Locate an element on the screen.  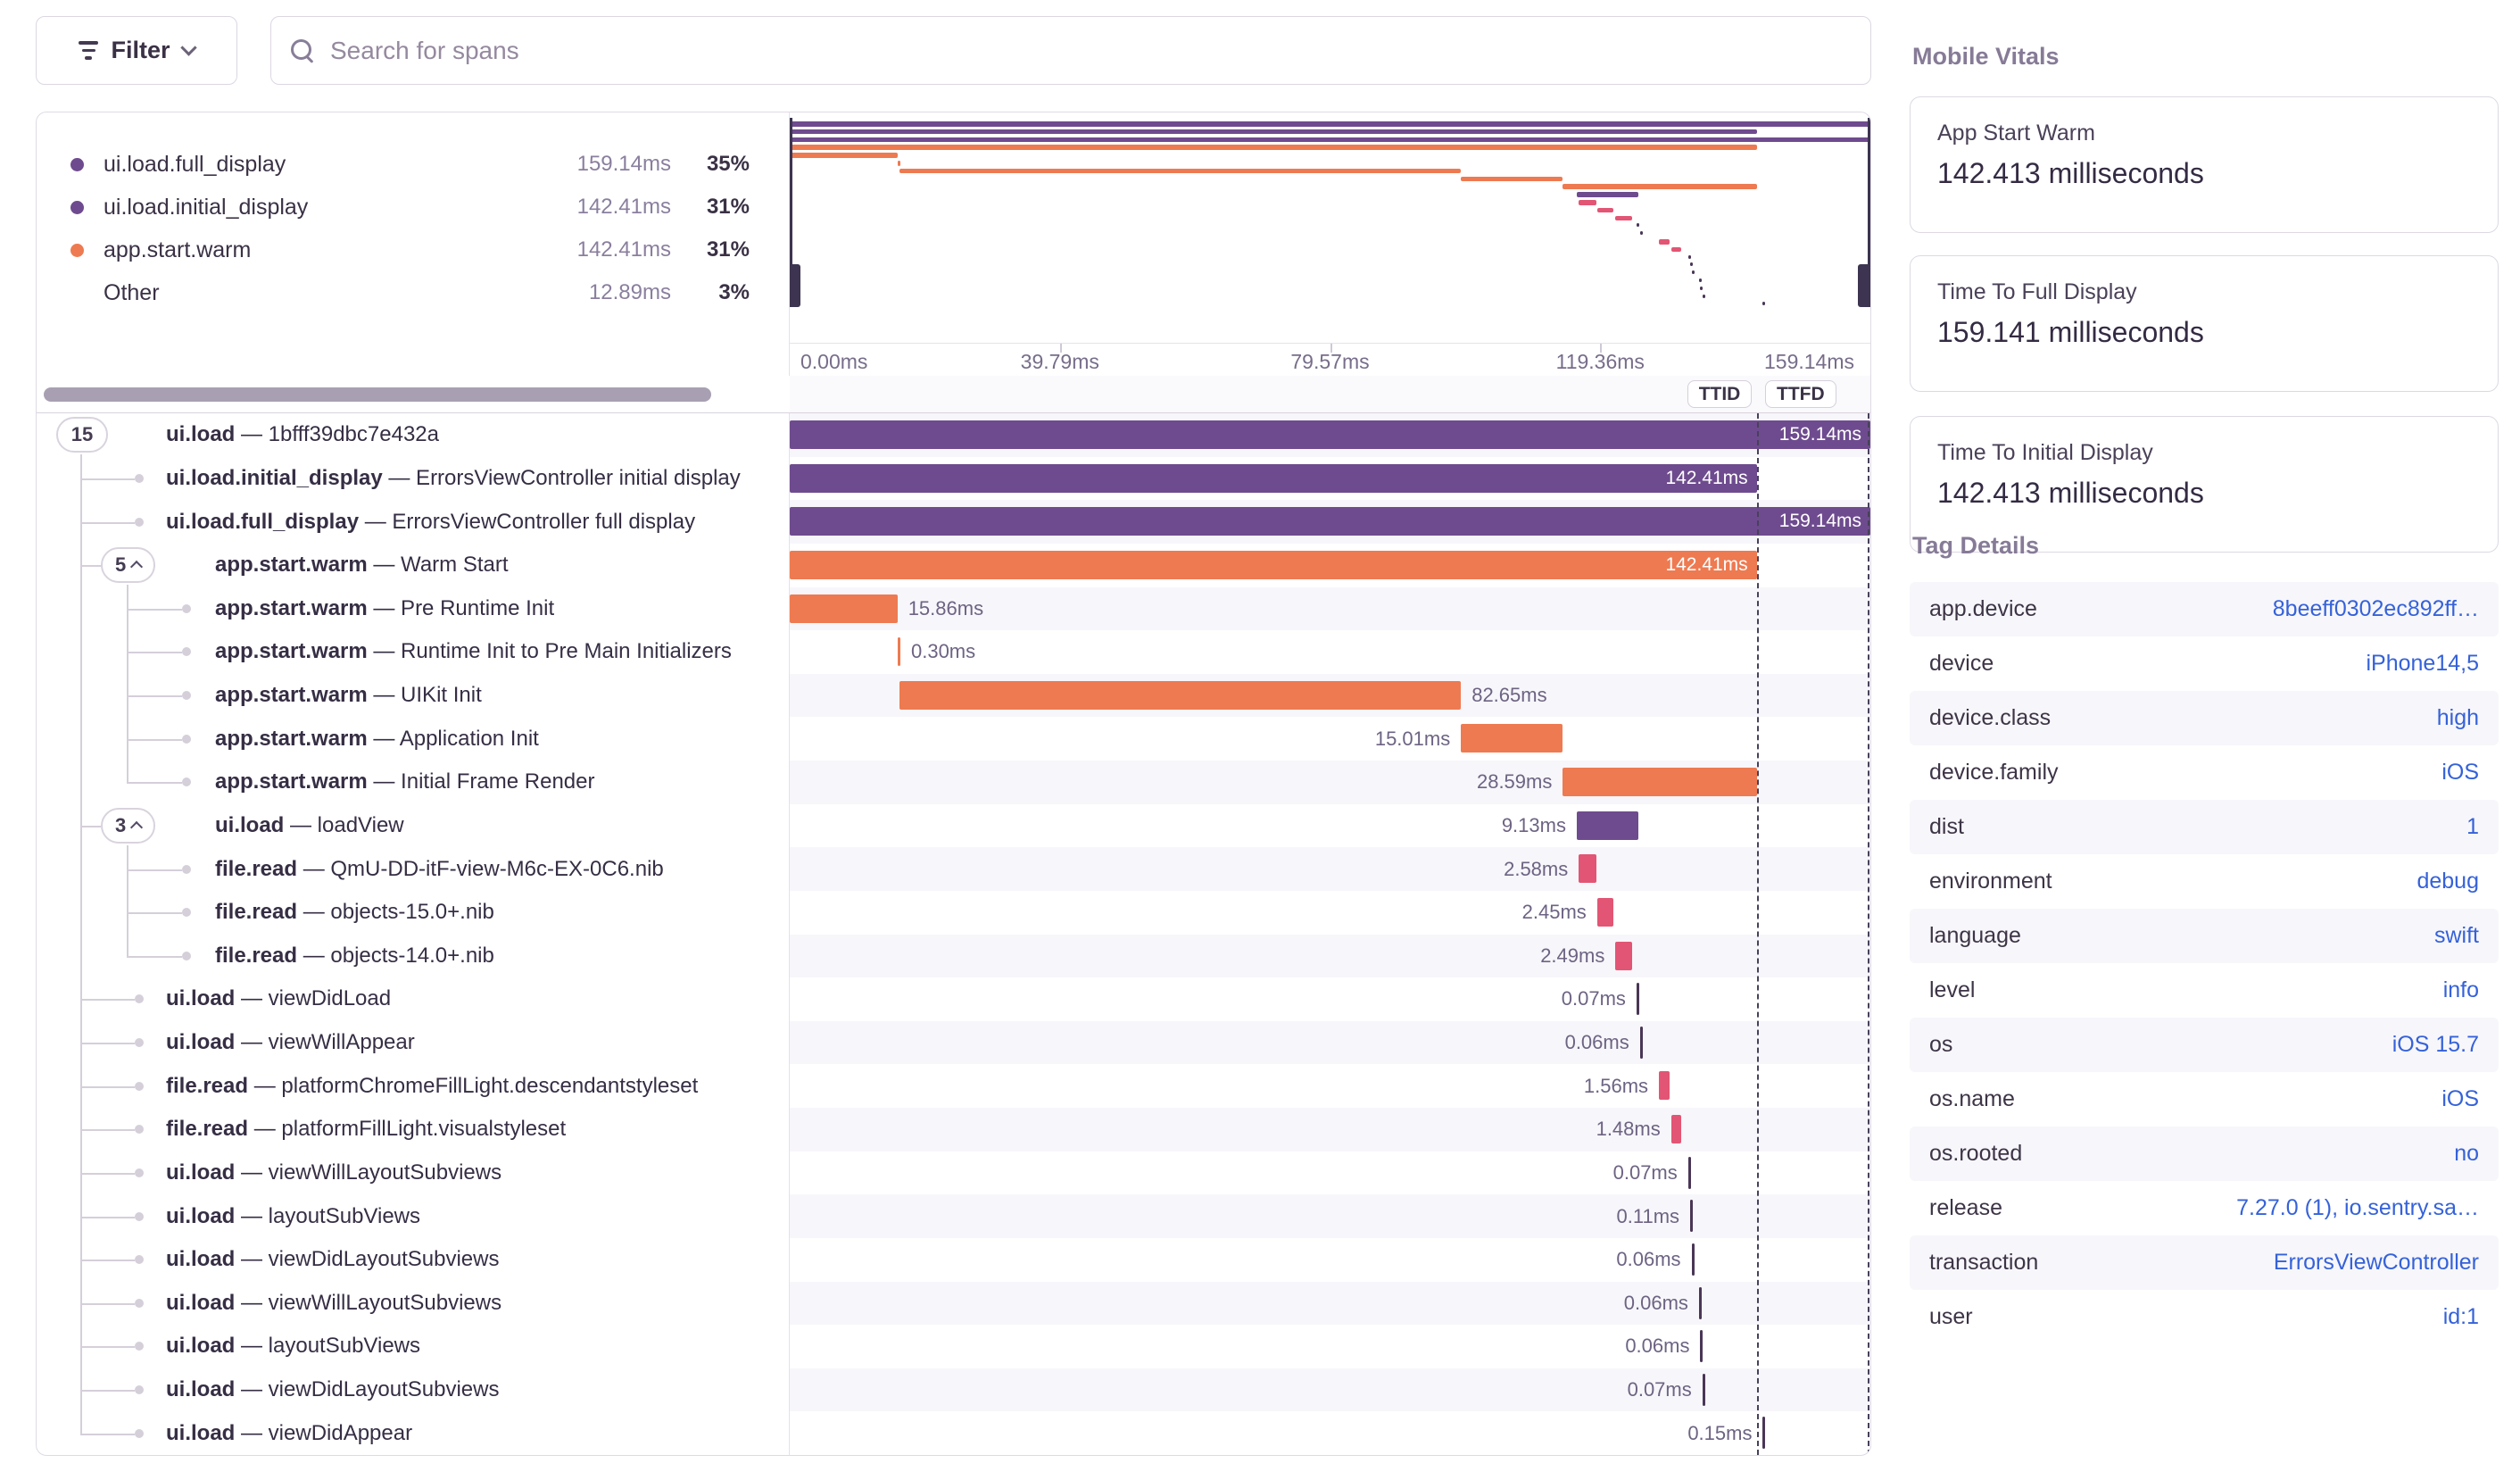
waterfall-row: 15.01ms is located at coordinates (1330, 739).